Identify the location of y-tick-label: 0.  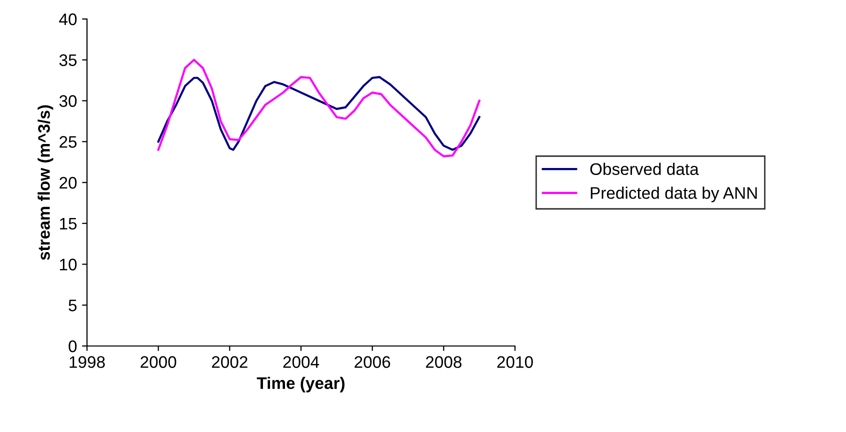
(72, 346).